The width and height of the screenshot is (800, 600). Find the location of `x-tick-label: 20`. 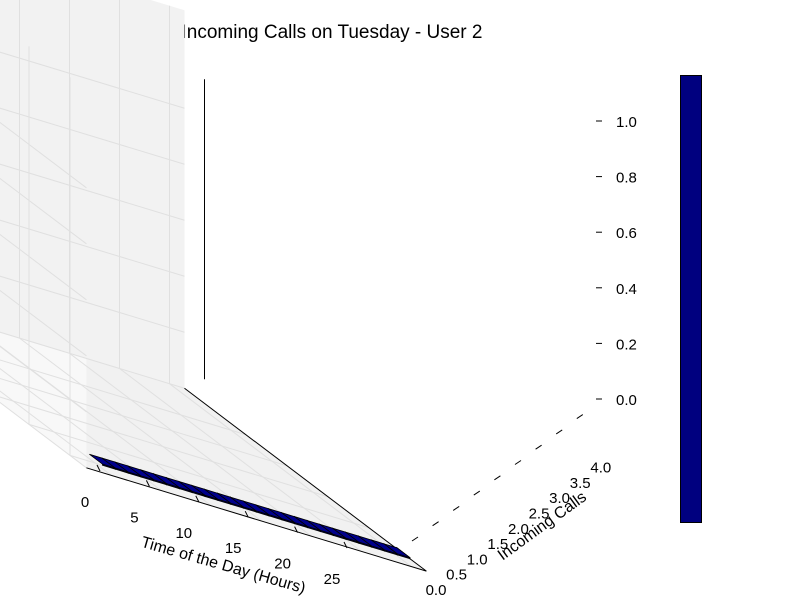

x-tick-label: 20 is located at coordinates (282, 564).